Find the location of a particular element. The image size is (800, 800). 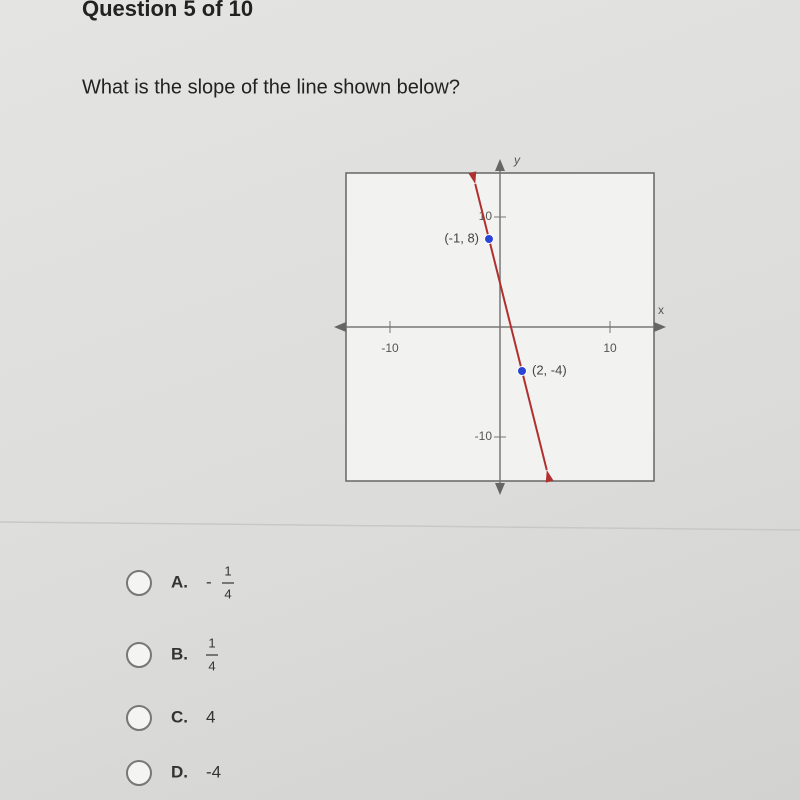

x-tick-label: -10 is located at coordinates (390, 348).